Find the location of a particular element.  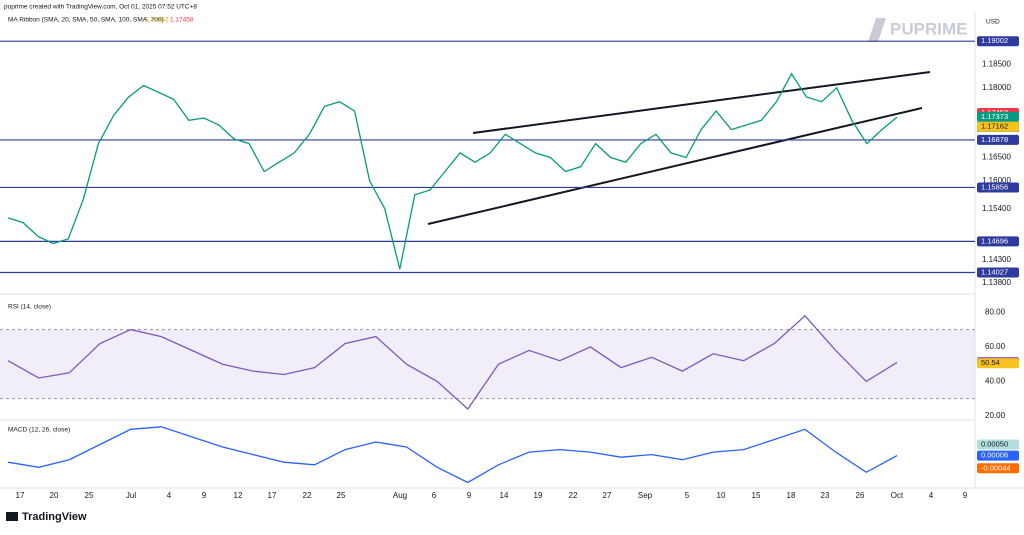

price-marker-label: 0.00006 is located at coordinates (994, 455).